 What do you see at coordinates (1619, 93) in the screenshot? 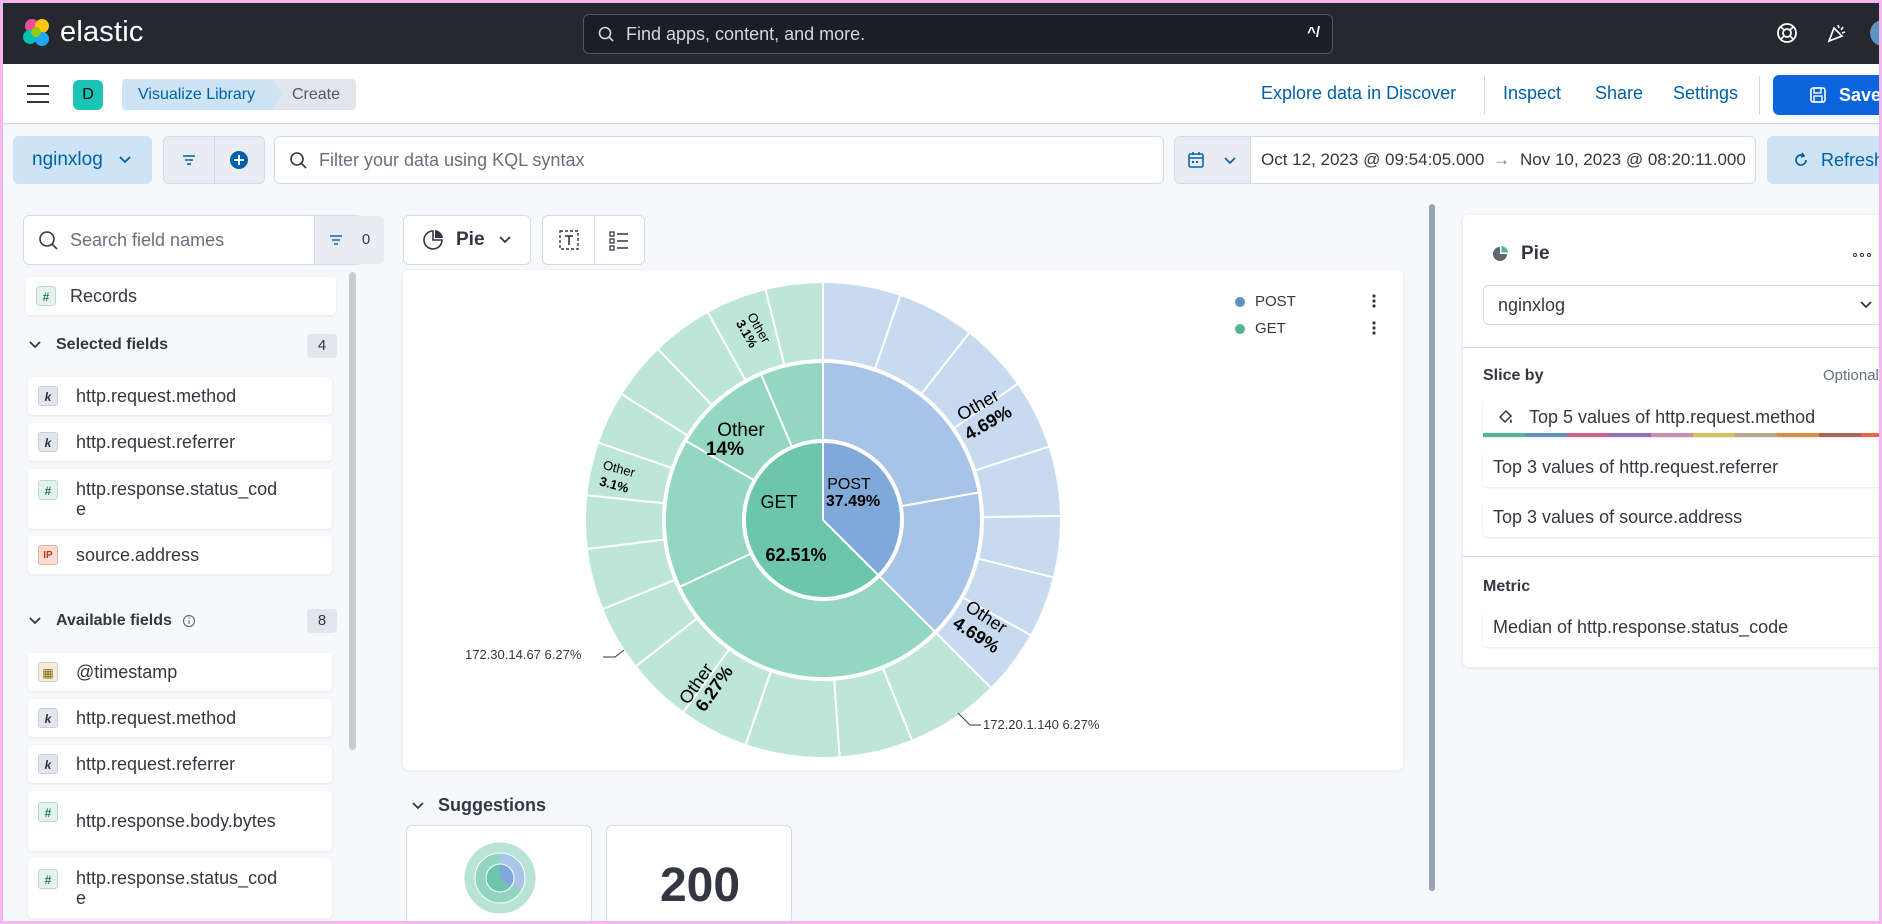
I see `share-link: Share` at bounding box center [1619, 93].